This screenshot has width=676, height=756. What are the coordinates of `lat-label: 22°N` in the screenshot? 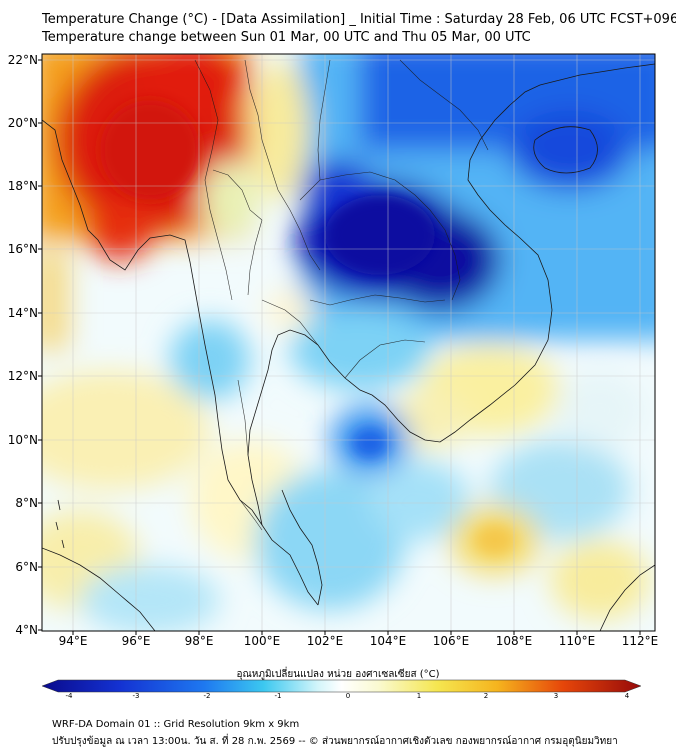 It's located at (22, 60).